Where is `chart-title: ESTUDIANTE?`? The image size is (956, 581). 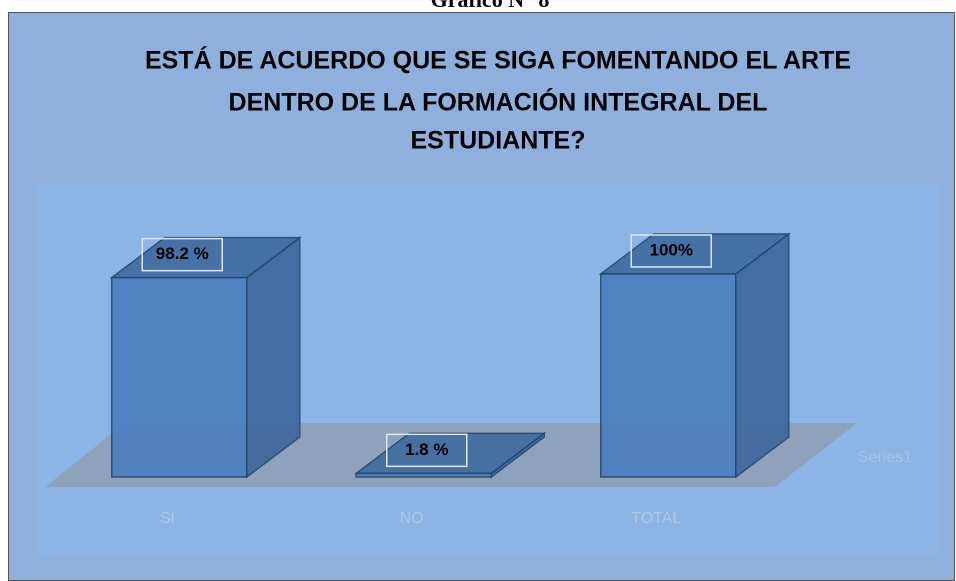 chart-title: ESTUDIANTE? is located at coordinates (498, 141).